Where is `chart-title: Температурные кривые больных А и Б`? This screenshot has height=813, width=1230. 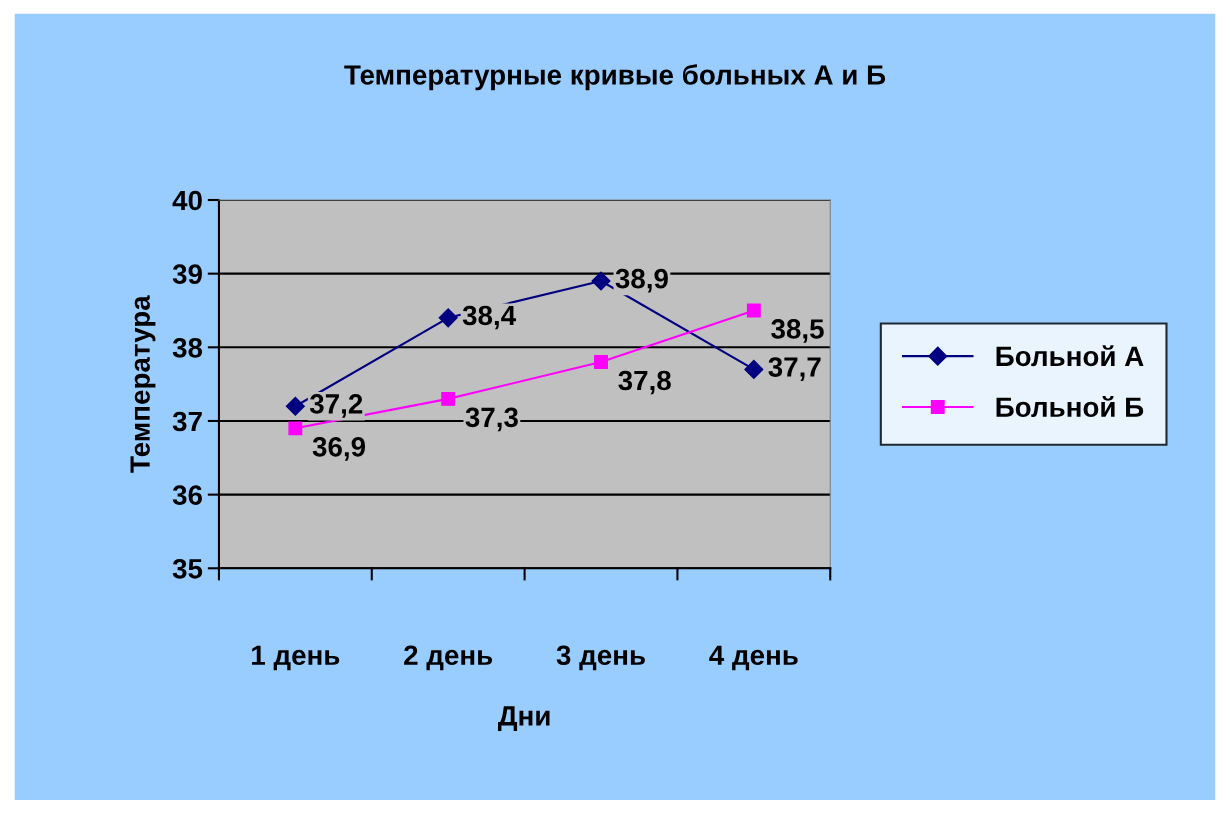 chart-title: Температурные кривые больных А и Б is located at coordinates (615, 77).